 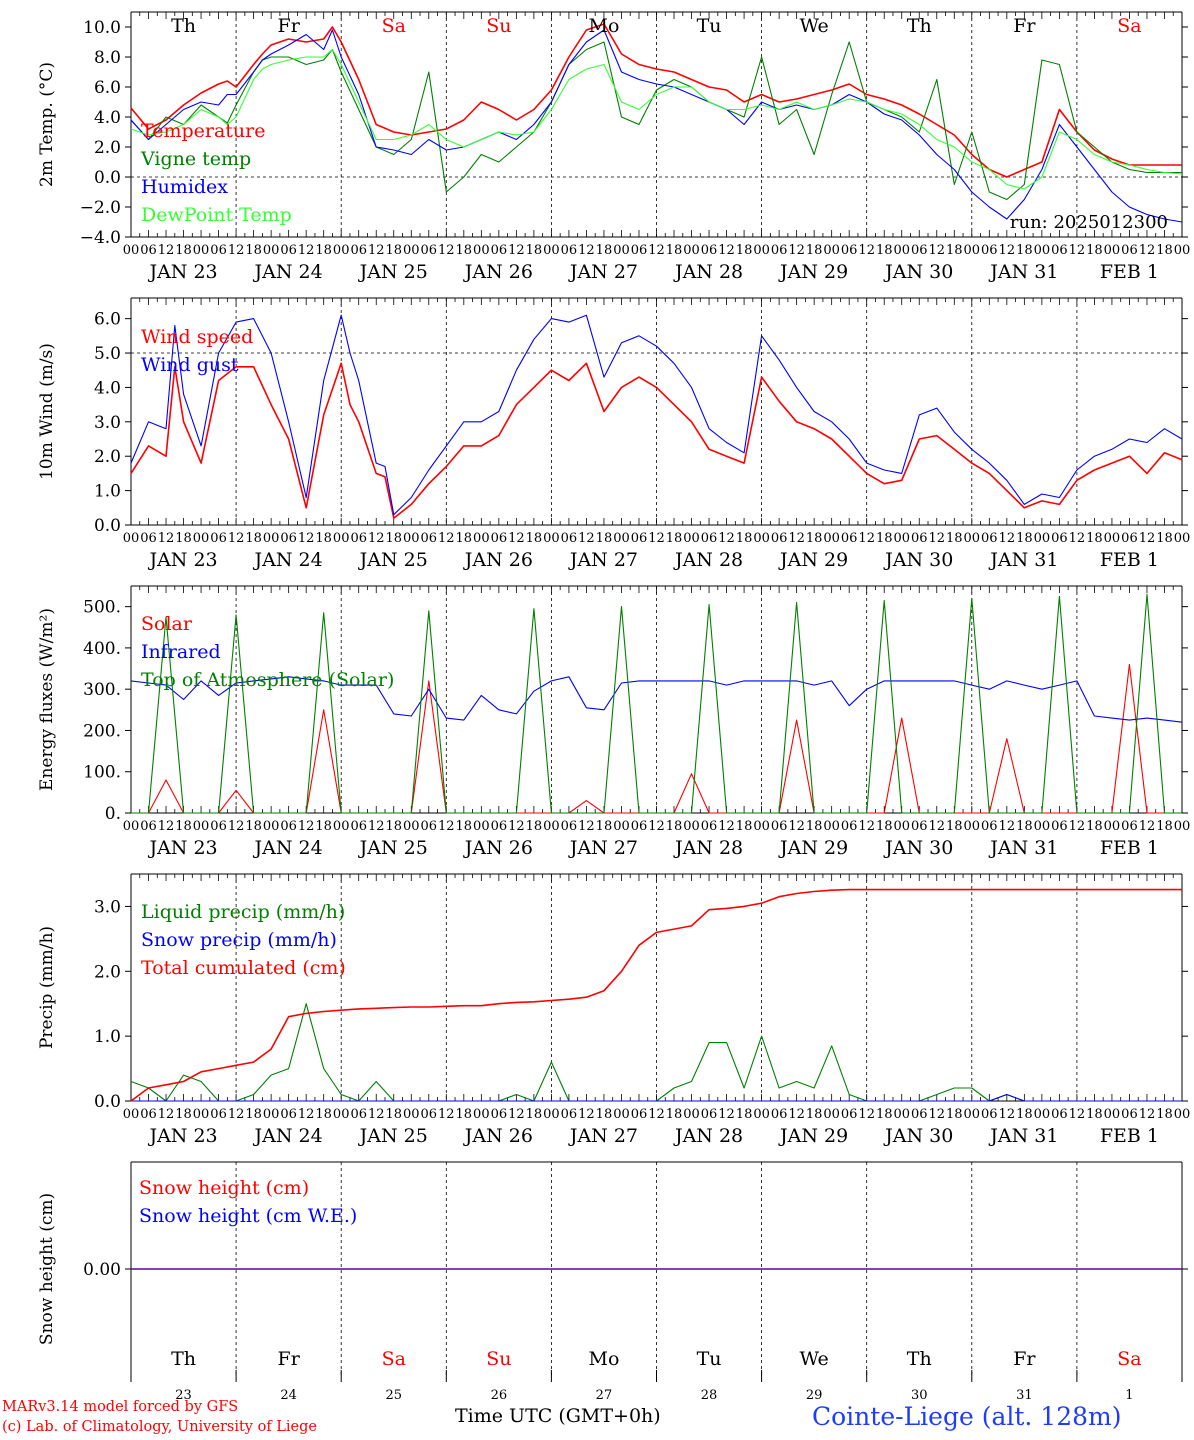 I want to click on legend-label: Wind gust, so click(x=190, y=365).